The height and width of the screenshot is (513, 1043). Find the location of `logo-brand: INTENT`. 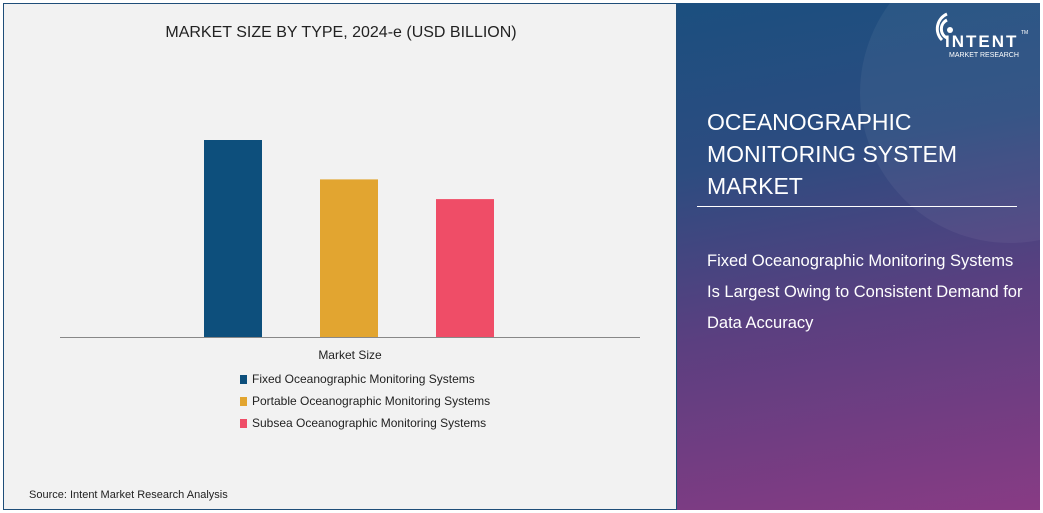

logo-brand: INTENT is located at coordinates (982, 41).